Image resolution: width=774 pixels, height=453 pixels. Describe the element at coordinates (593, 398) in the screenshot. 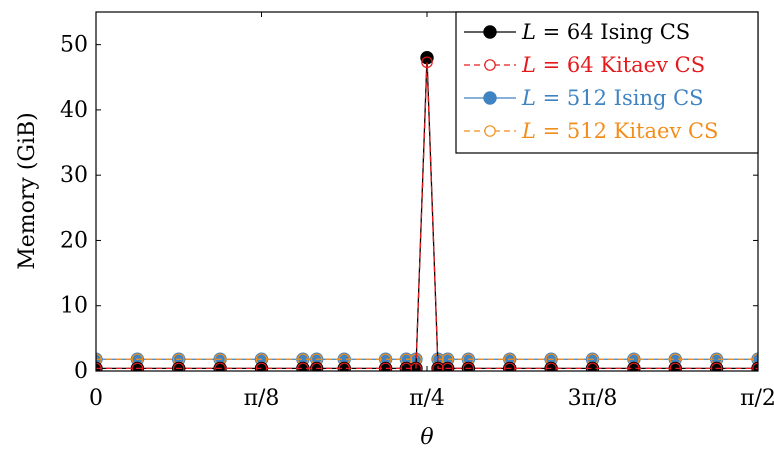

I see `x-tick-label: 3π/8` at that location.